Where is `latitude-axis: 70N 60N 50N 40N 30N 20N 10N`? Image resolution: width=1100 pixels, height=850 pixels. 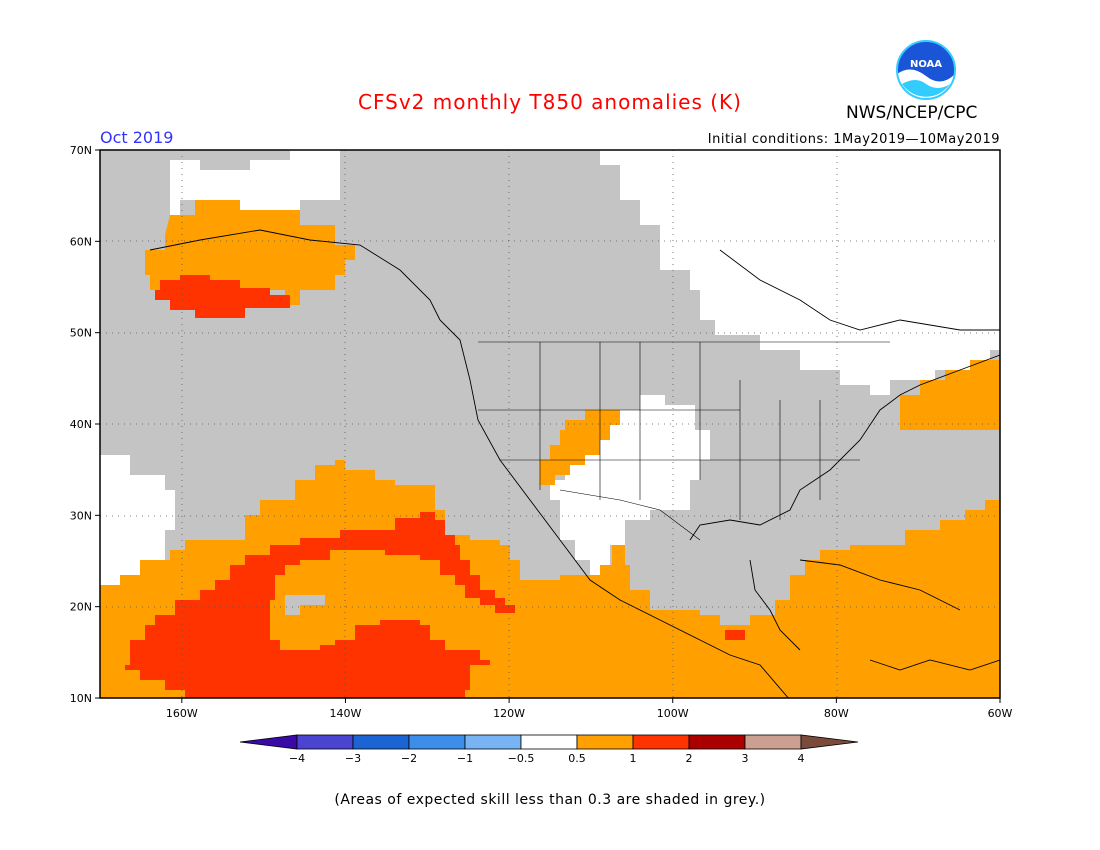
latitude-axis: 70N 60N 50N 40N 30N 20N 10N is located at coordinates (85, 424).